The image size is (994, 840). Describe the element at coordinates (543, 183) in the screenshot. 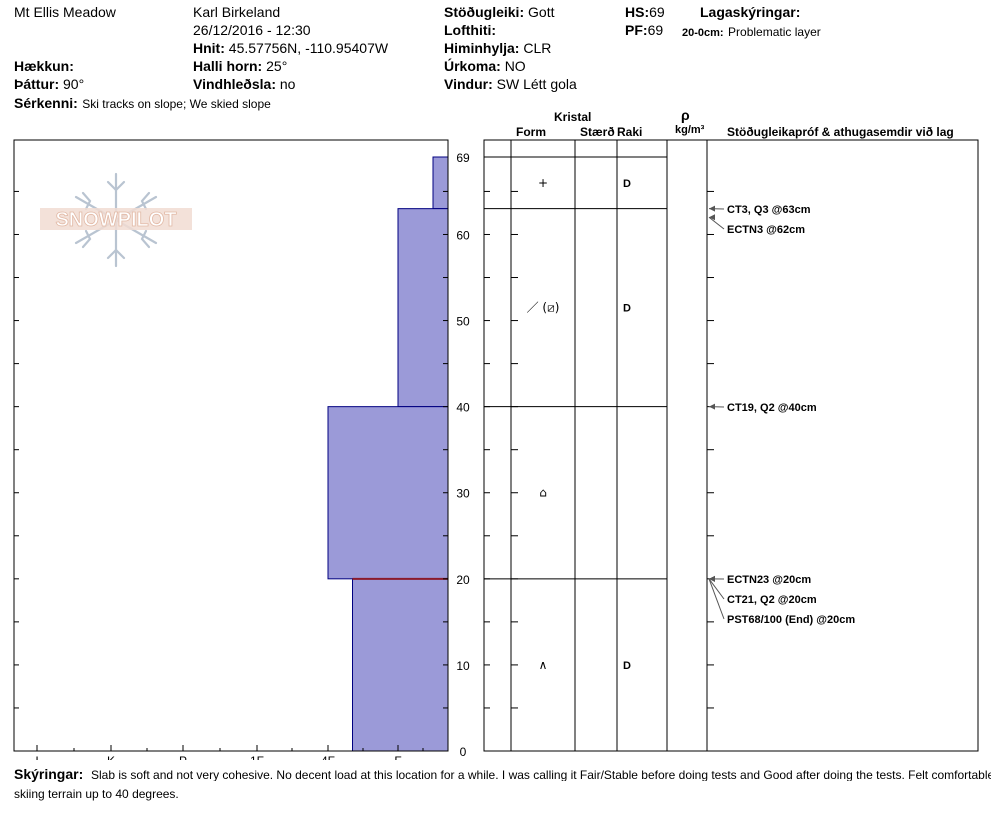

I see `grain-form-symbol: +` at that location.